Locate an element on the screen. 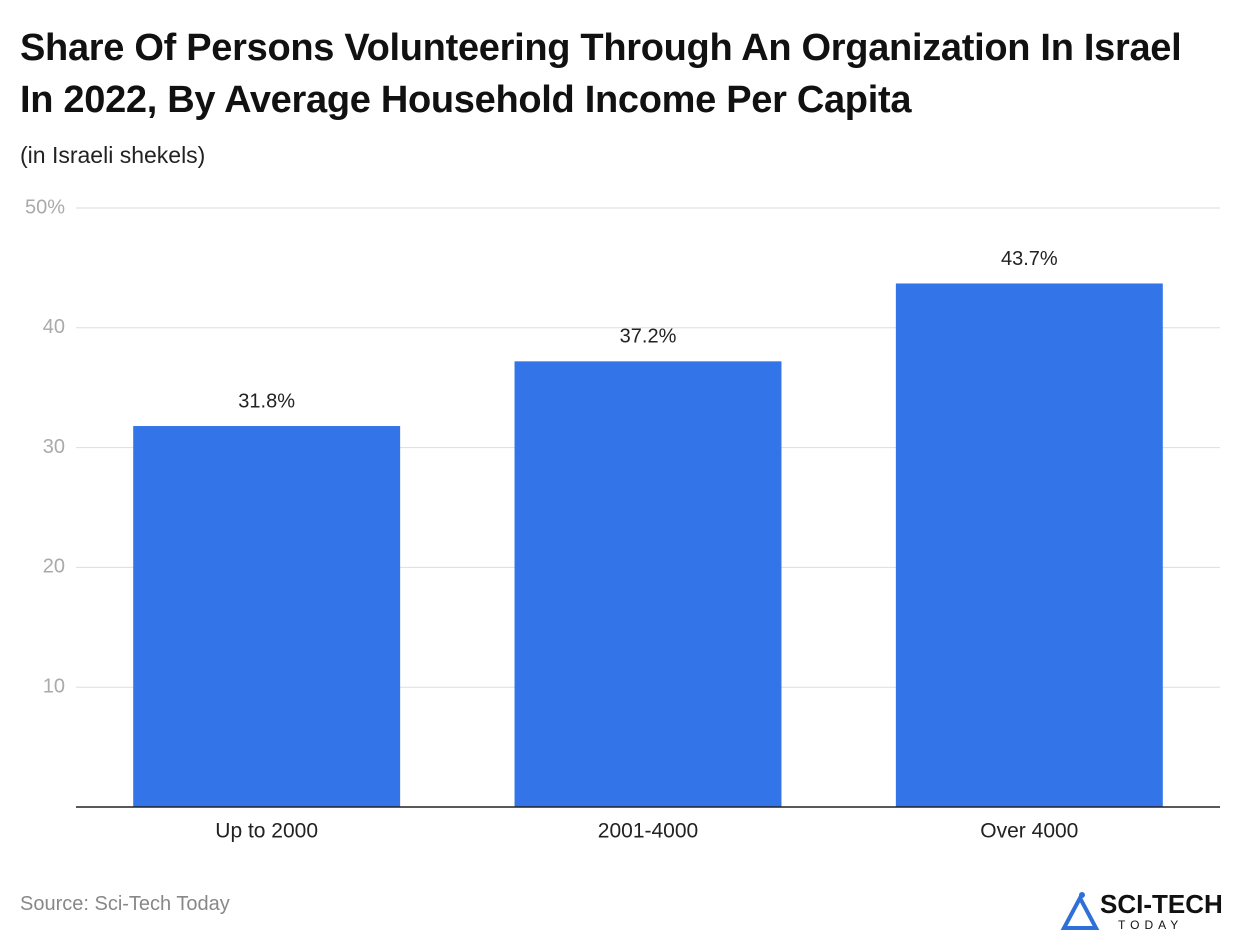  y-tick-label: 50% is located at coordinates (45, 207).